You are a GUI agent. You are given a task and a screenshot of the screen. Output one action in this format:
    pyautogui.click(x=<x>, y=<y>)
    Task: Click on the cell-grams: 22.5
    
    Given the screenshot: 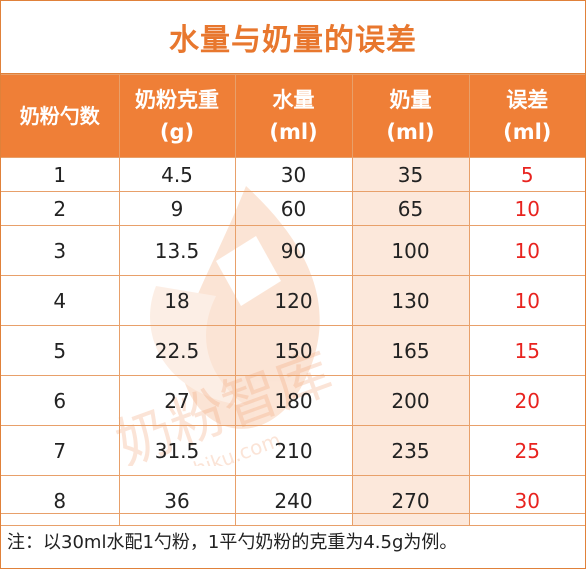 What is the action you would take?
    pyautogui.click(x=177, y=350)
    